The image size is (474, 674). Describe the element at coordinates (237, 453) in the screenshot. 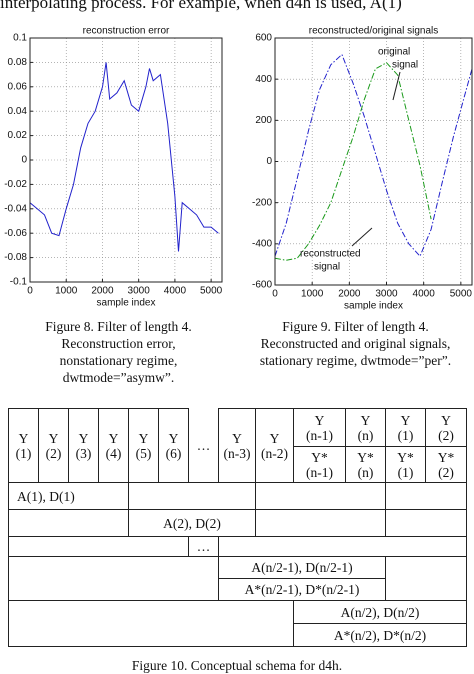

I see `cell-text: (n-3)` at that location.